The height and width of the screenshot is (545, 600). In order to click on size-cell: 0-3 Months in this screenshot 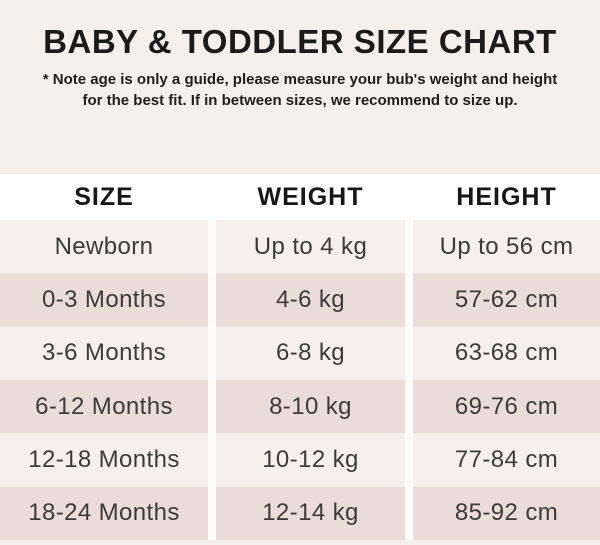, I will do `click(104, 300)`.